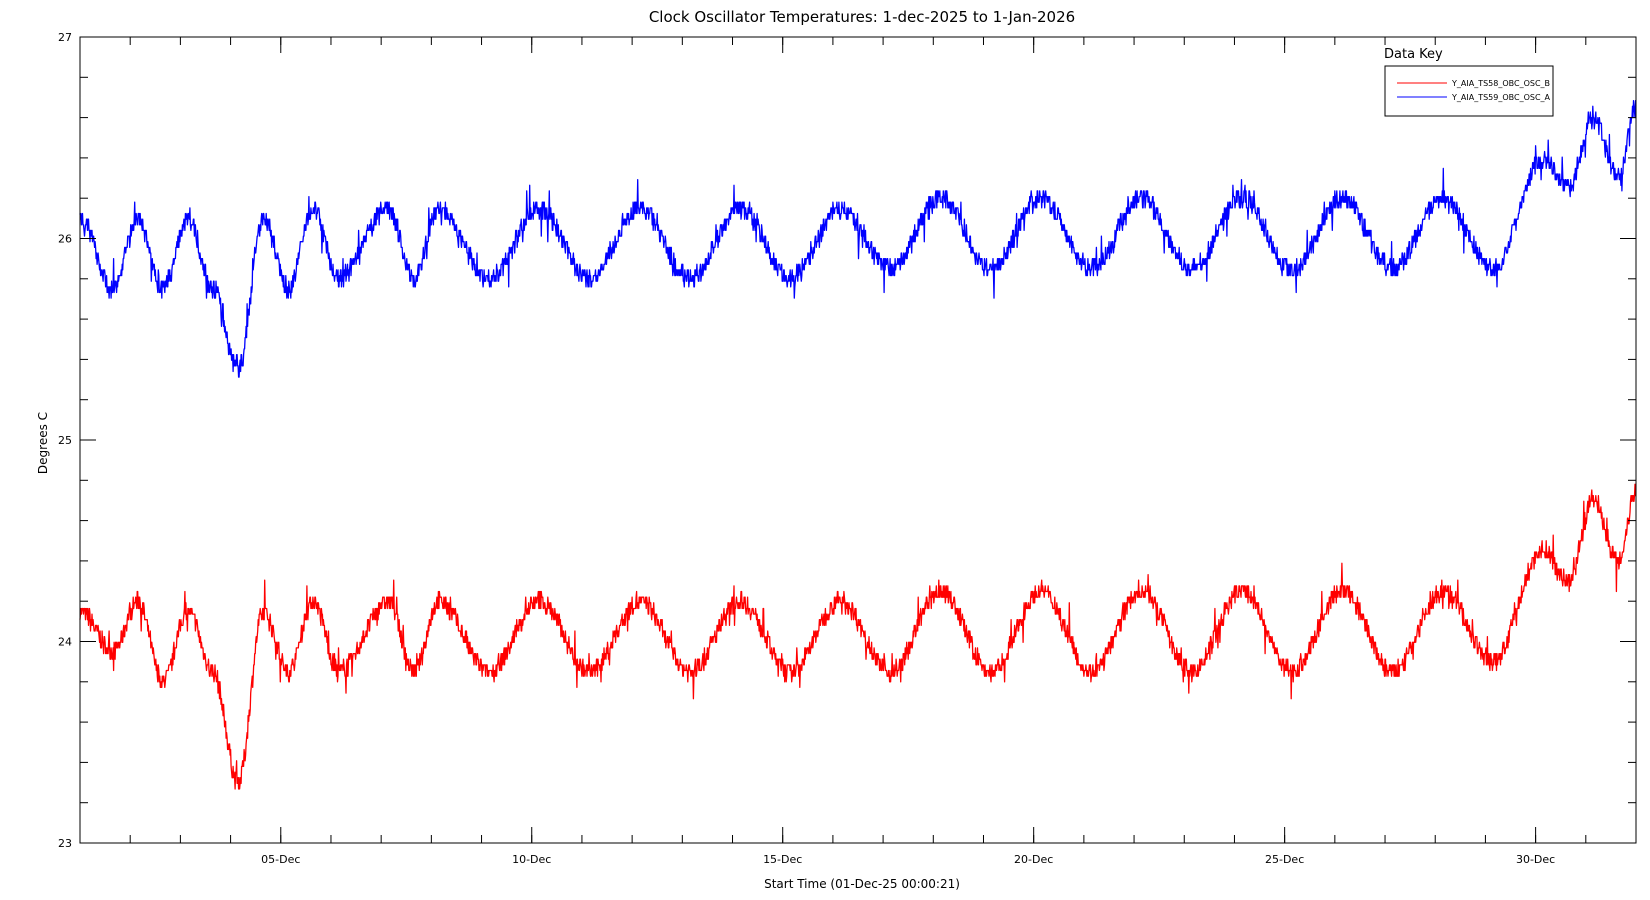 This screenshot has width=1650, height=900. I want to click on x-tick-label: 10-Dec, so click(531, 859).